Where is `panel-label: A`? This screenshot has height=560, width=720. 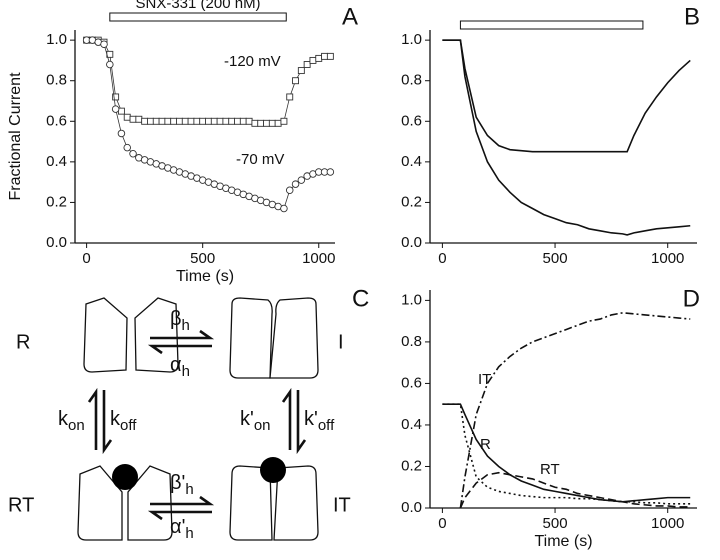
panel-label: A is located at coordinates (350, 16).